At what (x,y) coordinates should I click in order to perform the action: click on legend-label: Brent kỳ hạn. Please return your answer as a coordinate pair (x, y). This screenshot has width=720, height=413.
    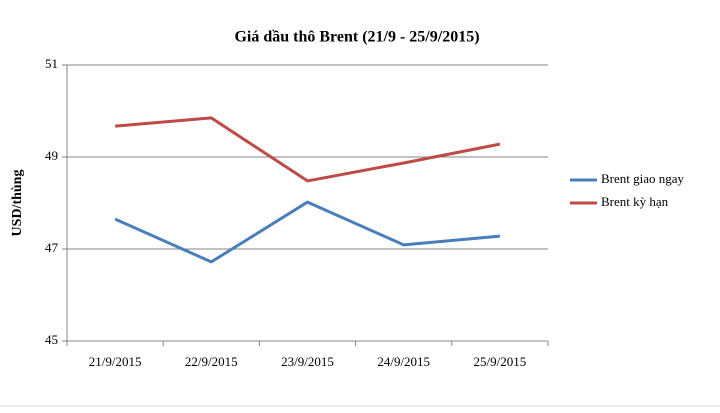
    Looking at the image, I should click on (635, 201).